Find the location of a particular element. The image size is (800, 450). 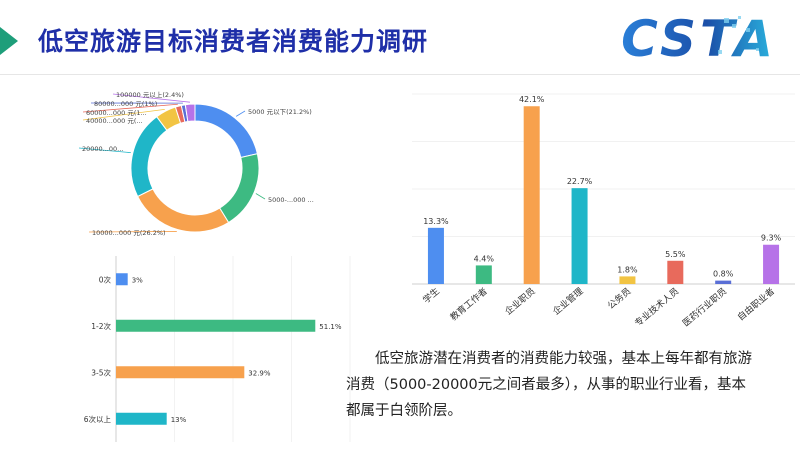

frequency-value-label: 51.1% is located at coordinates (330, 327).